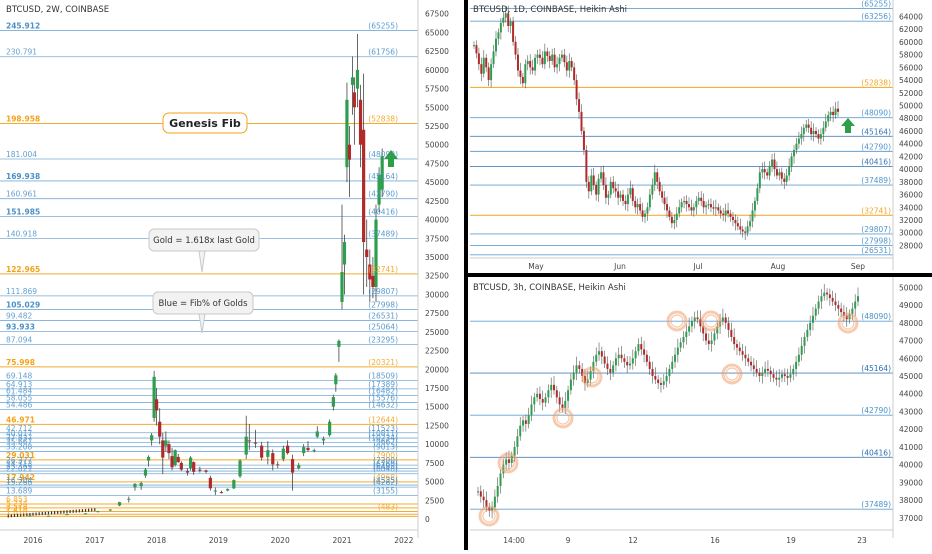  Describe the element at coordinates (383, 340) in the screenshot. I see `fib-price-label: (23295)` at that location.